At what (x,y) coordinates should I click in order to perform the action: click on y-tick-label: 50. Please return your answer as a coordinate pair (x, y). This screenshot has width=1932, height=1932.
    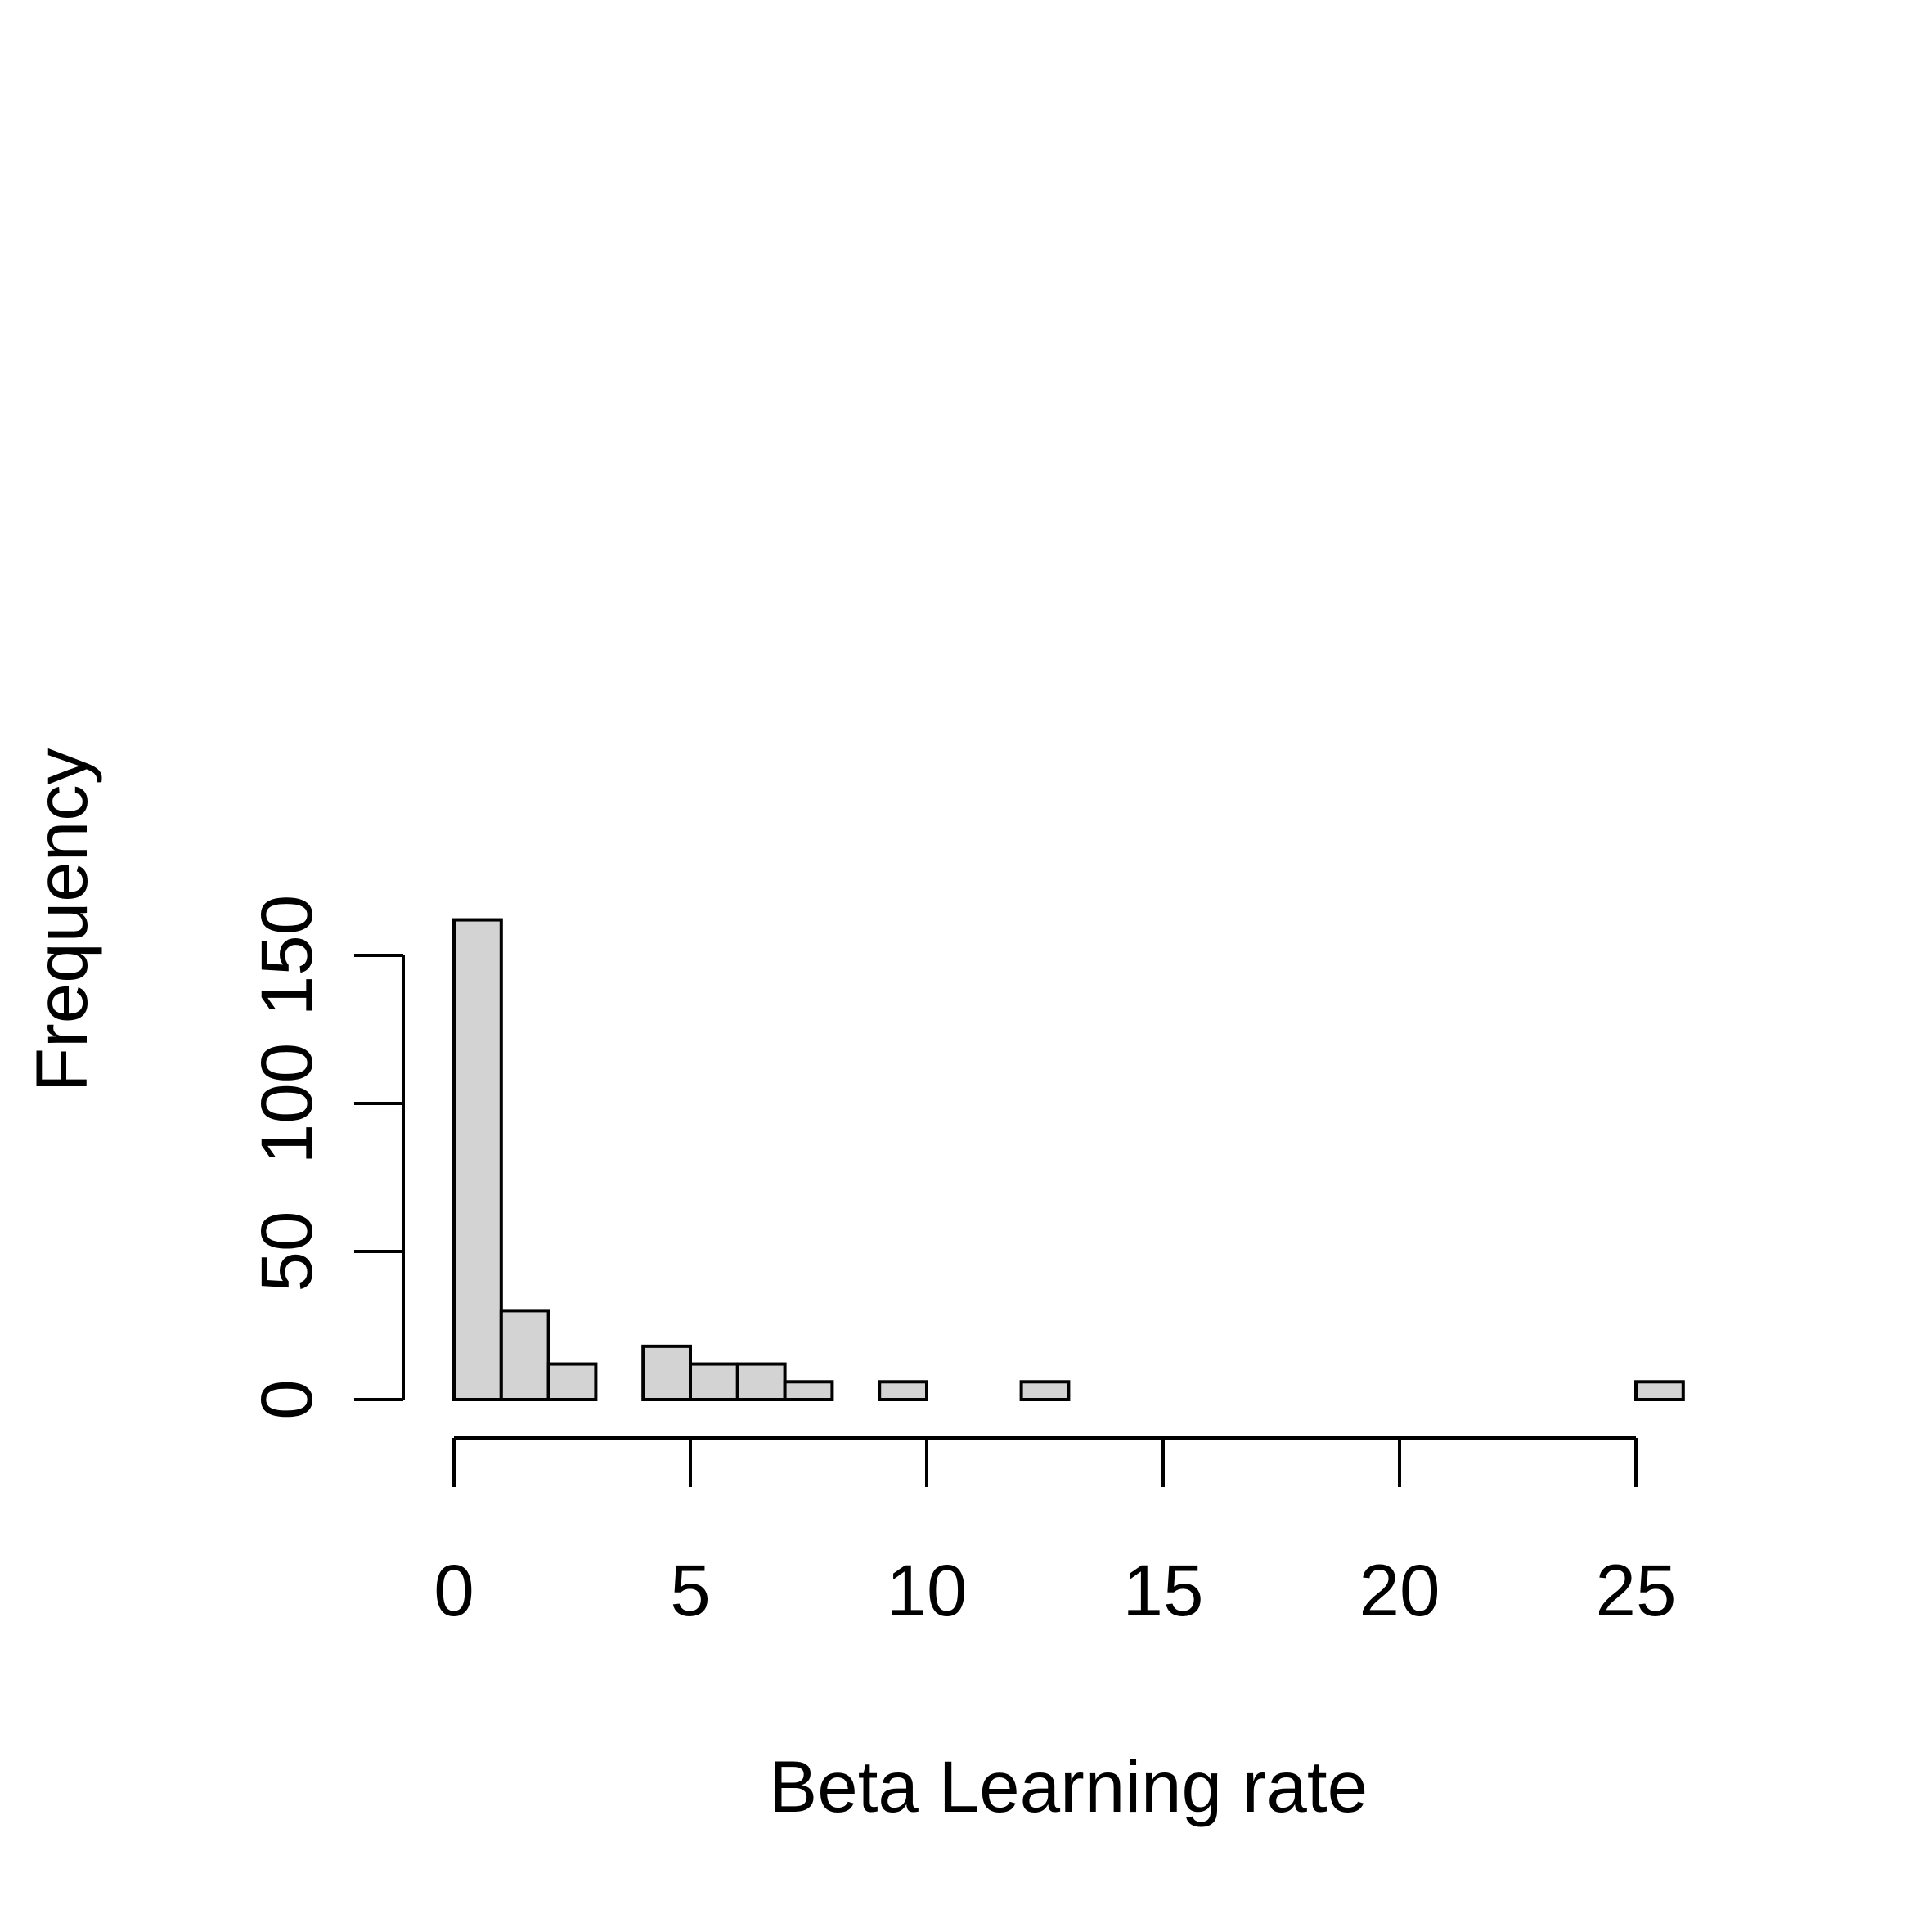
    Looking at the image, I should click on (286, 1252).